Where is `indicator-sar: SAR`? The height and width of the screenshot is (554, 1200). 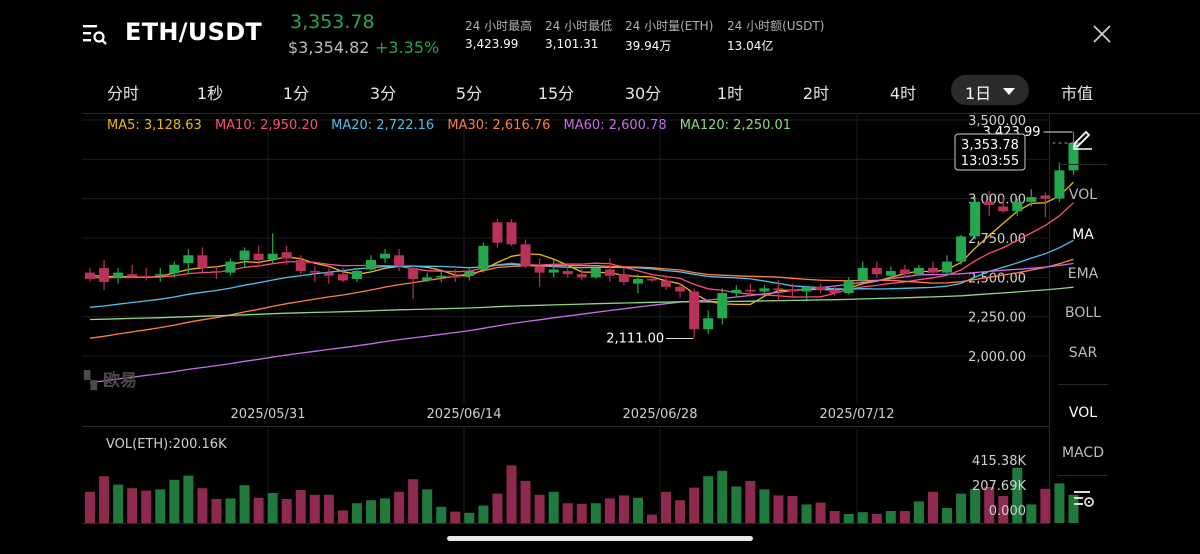
indicator-sar: SAR is located at coordinates (1083, 353).